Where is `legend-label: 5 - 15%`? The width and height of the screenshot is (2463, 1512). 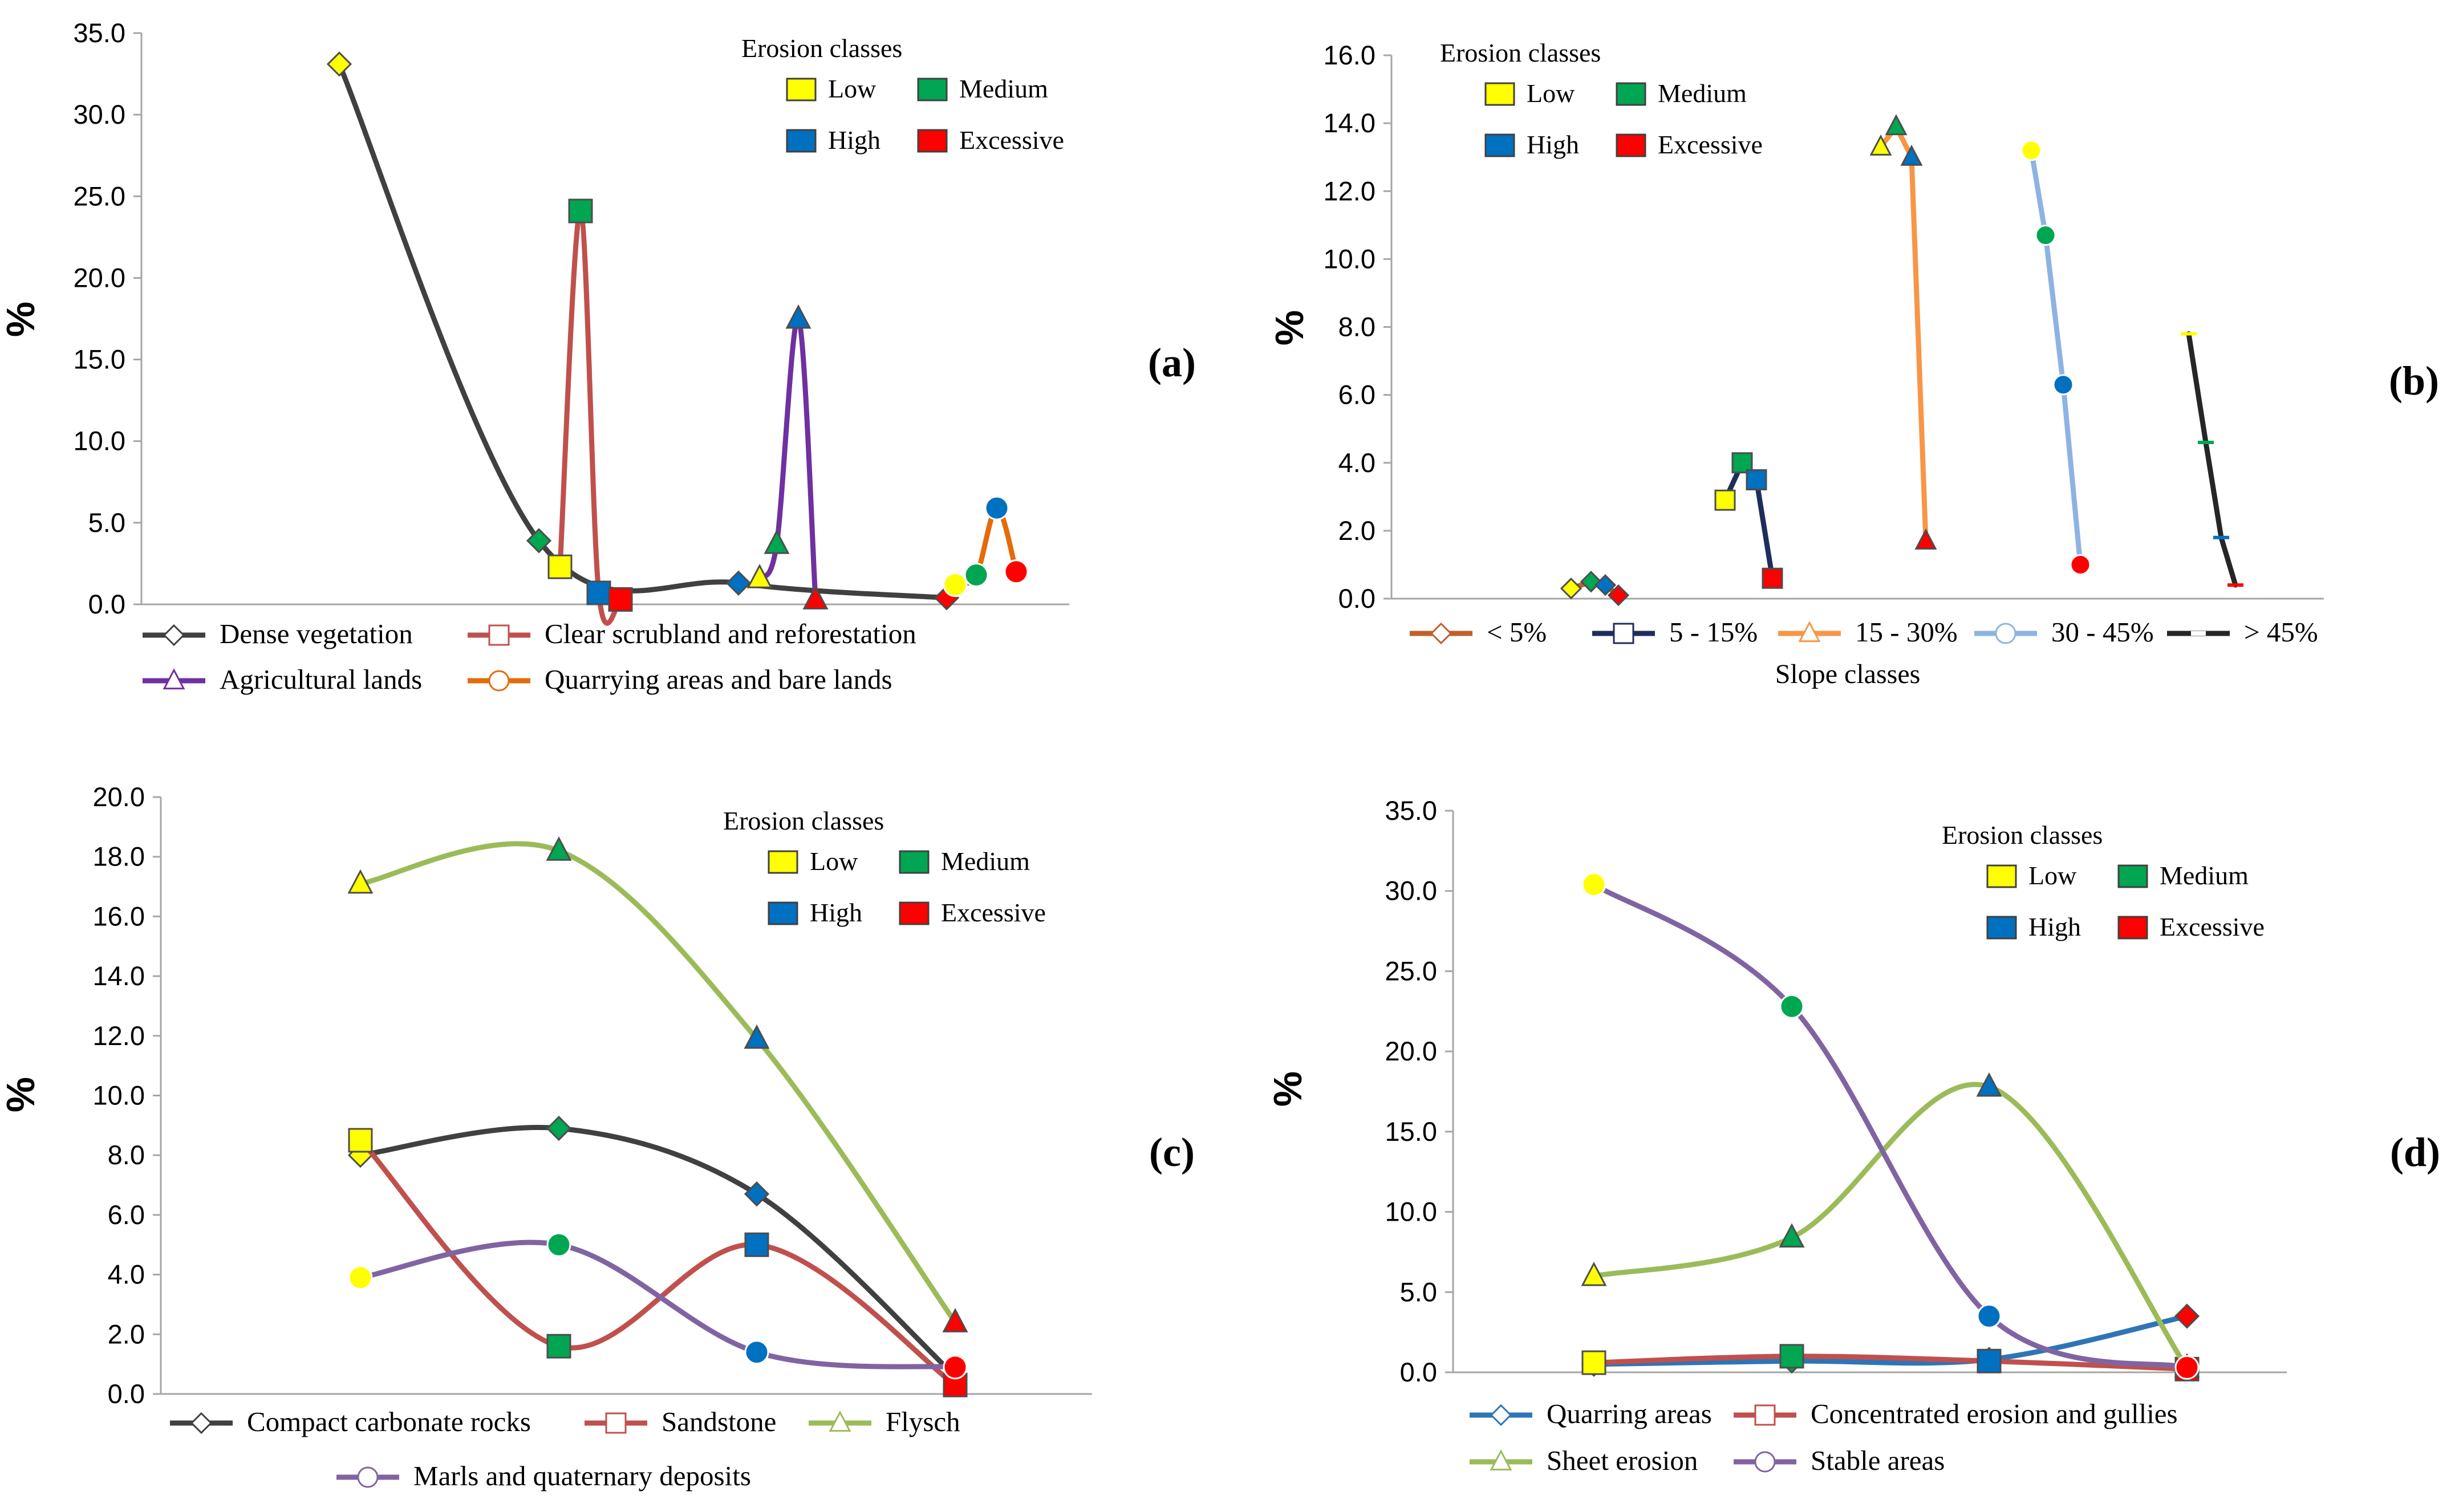 legend-label: 5 - 15% is located at coordinates (1714, 632).